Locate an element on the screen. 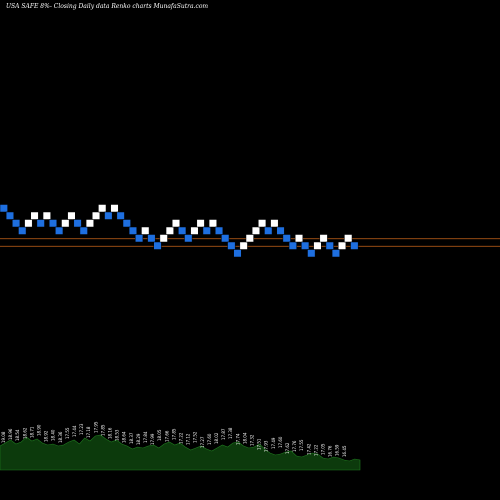 This screenshot has width=500, height=500. volume-label: 17.42 is located at coordinates (308, 449).